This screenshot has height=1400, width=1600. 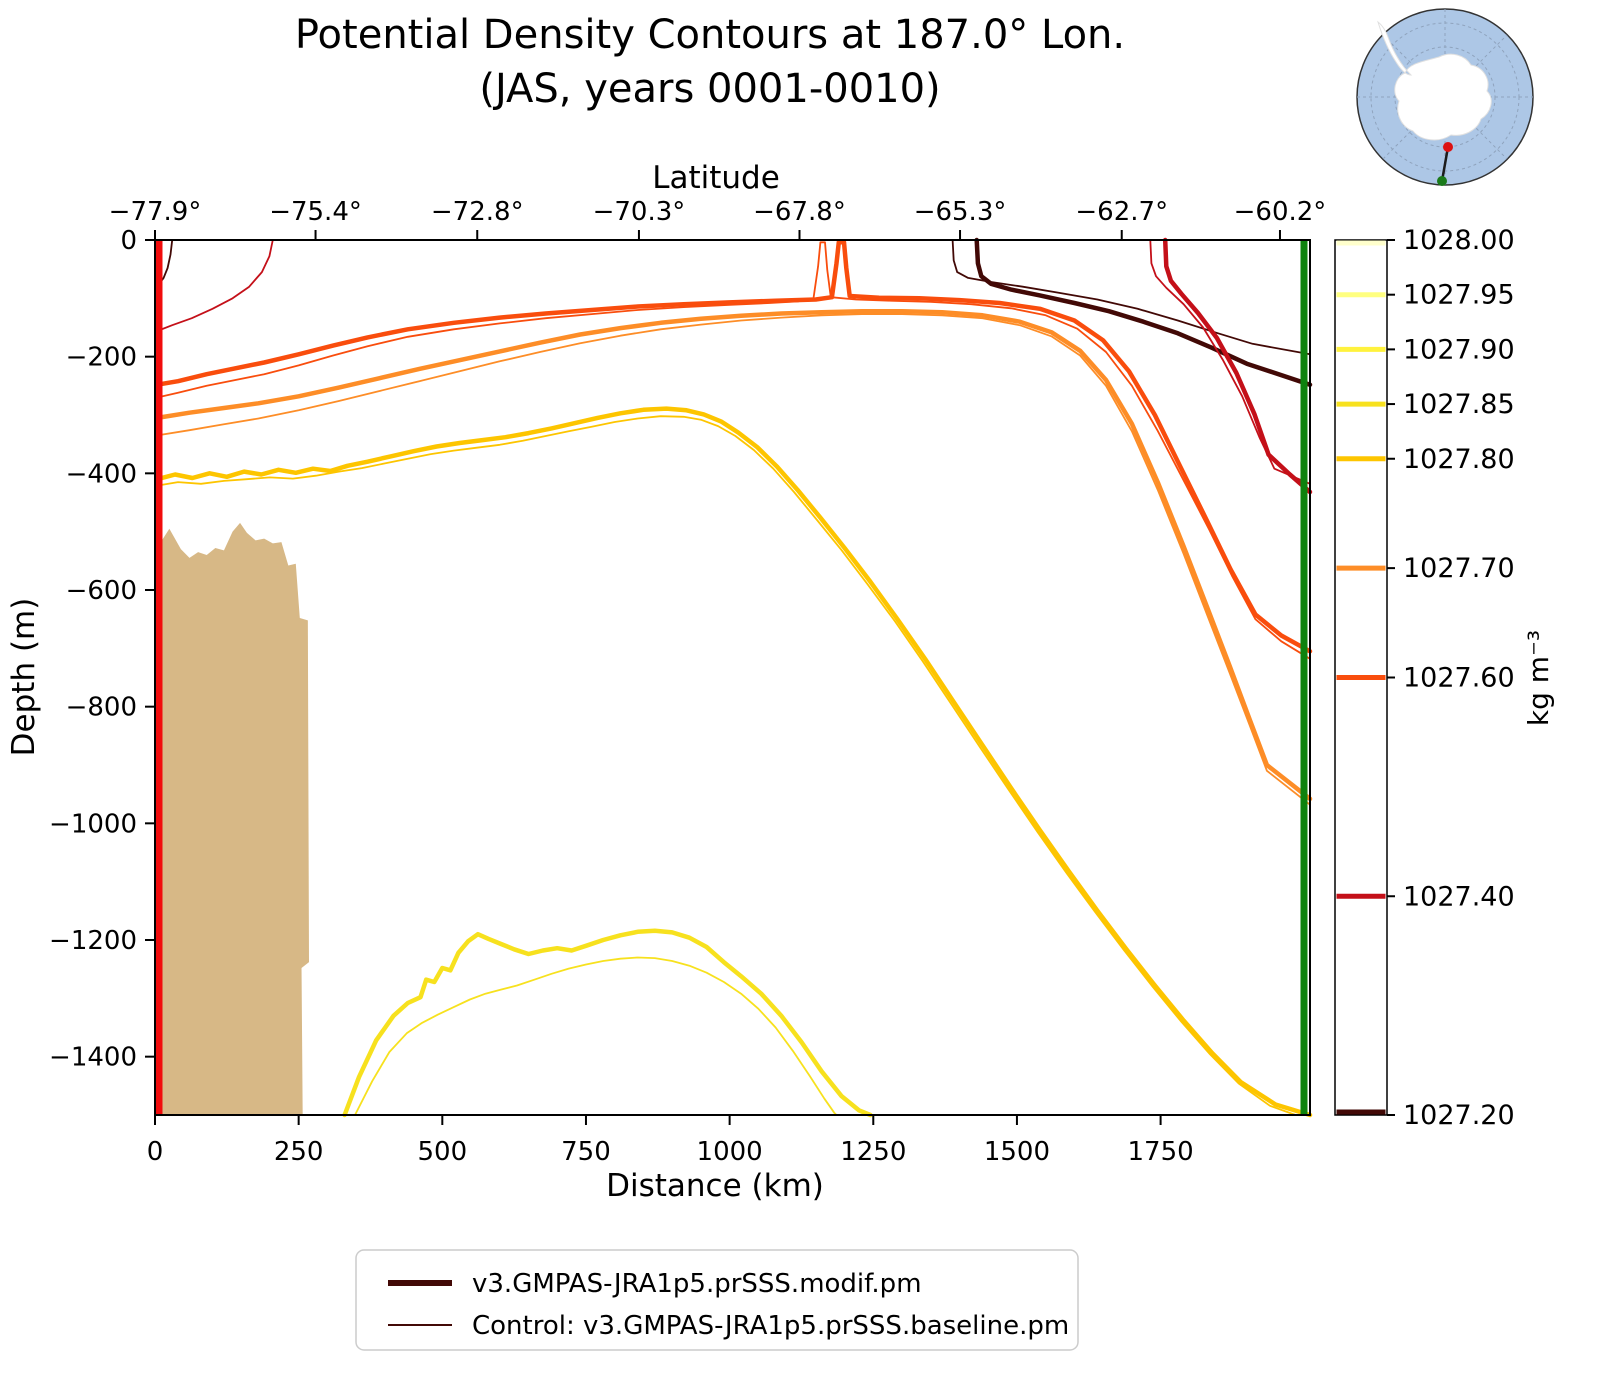 I want to click on bottom-tick-label: 1500, so click(x=1017, y=1152).